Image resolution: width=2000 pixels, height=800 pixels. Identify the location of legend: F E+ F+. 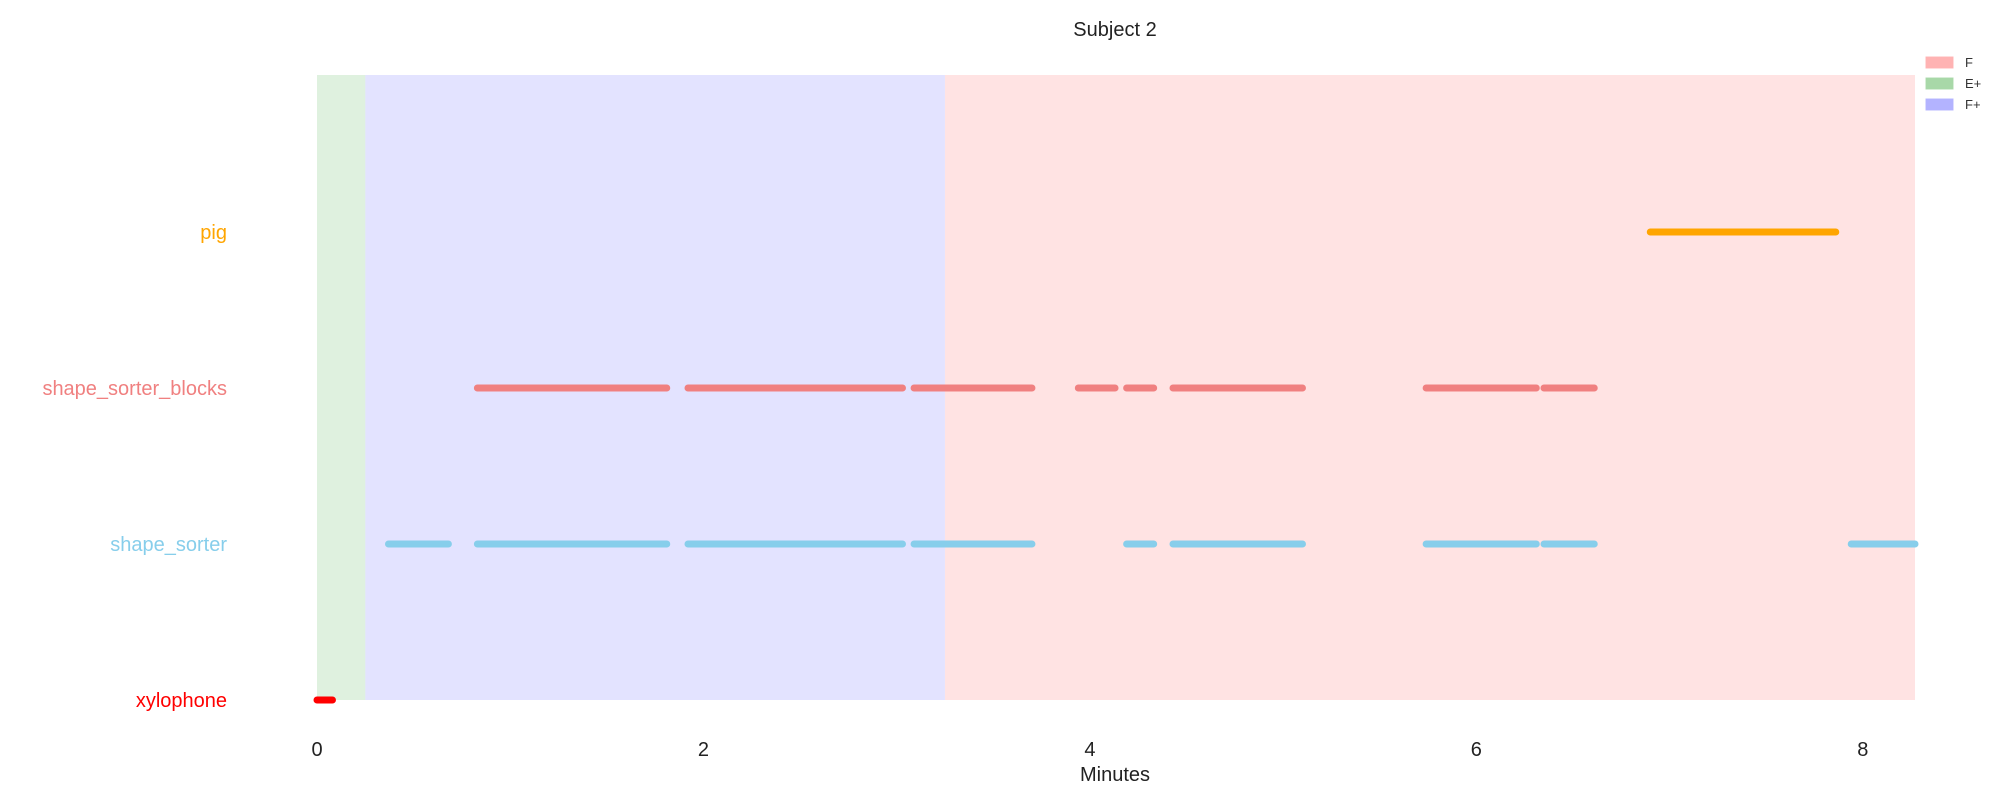
(1953, 83).